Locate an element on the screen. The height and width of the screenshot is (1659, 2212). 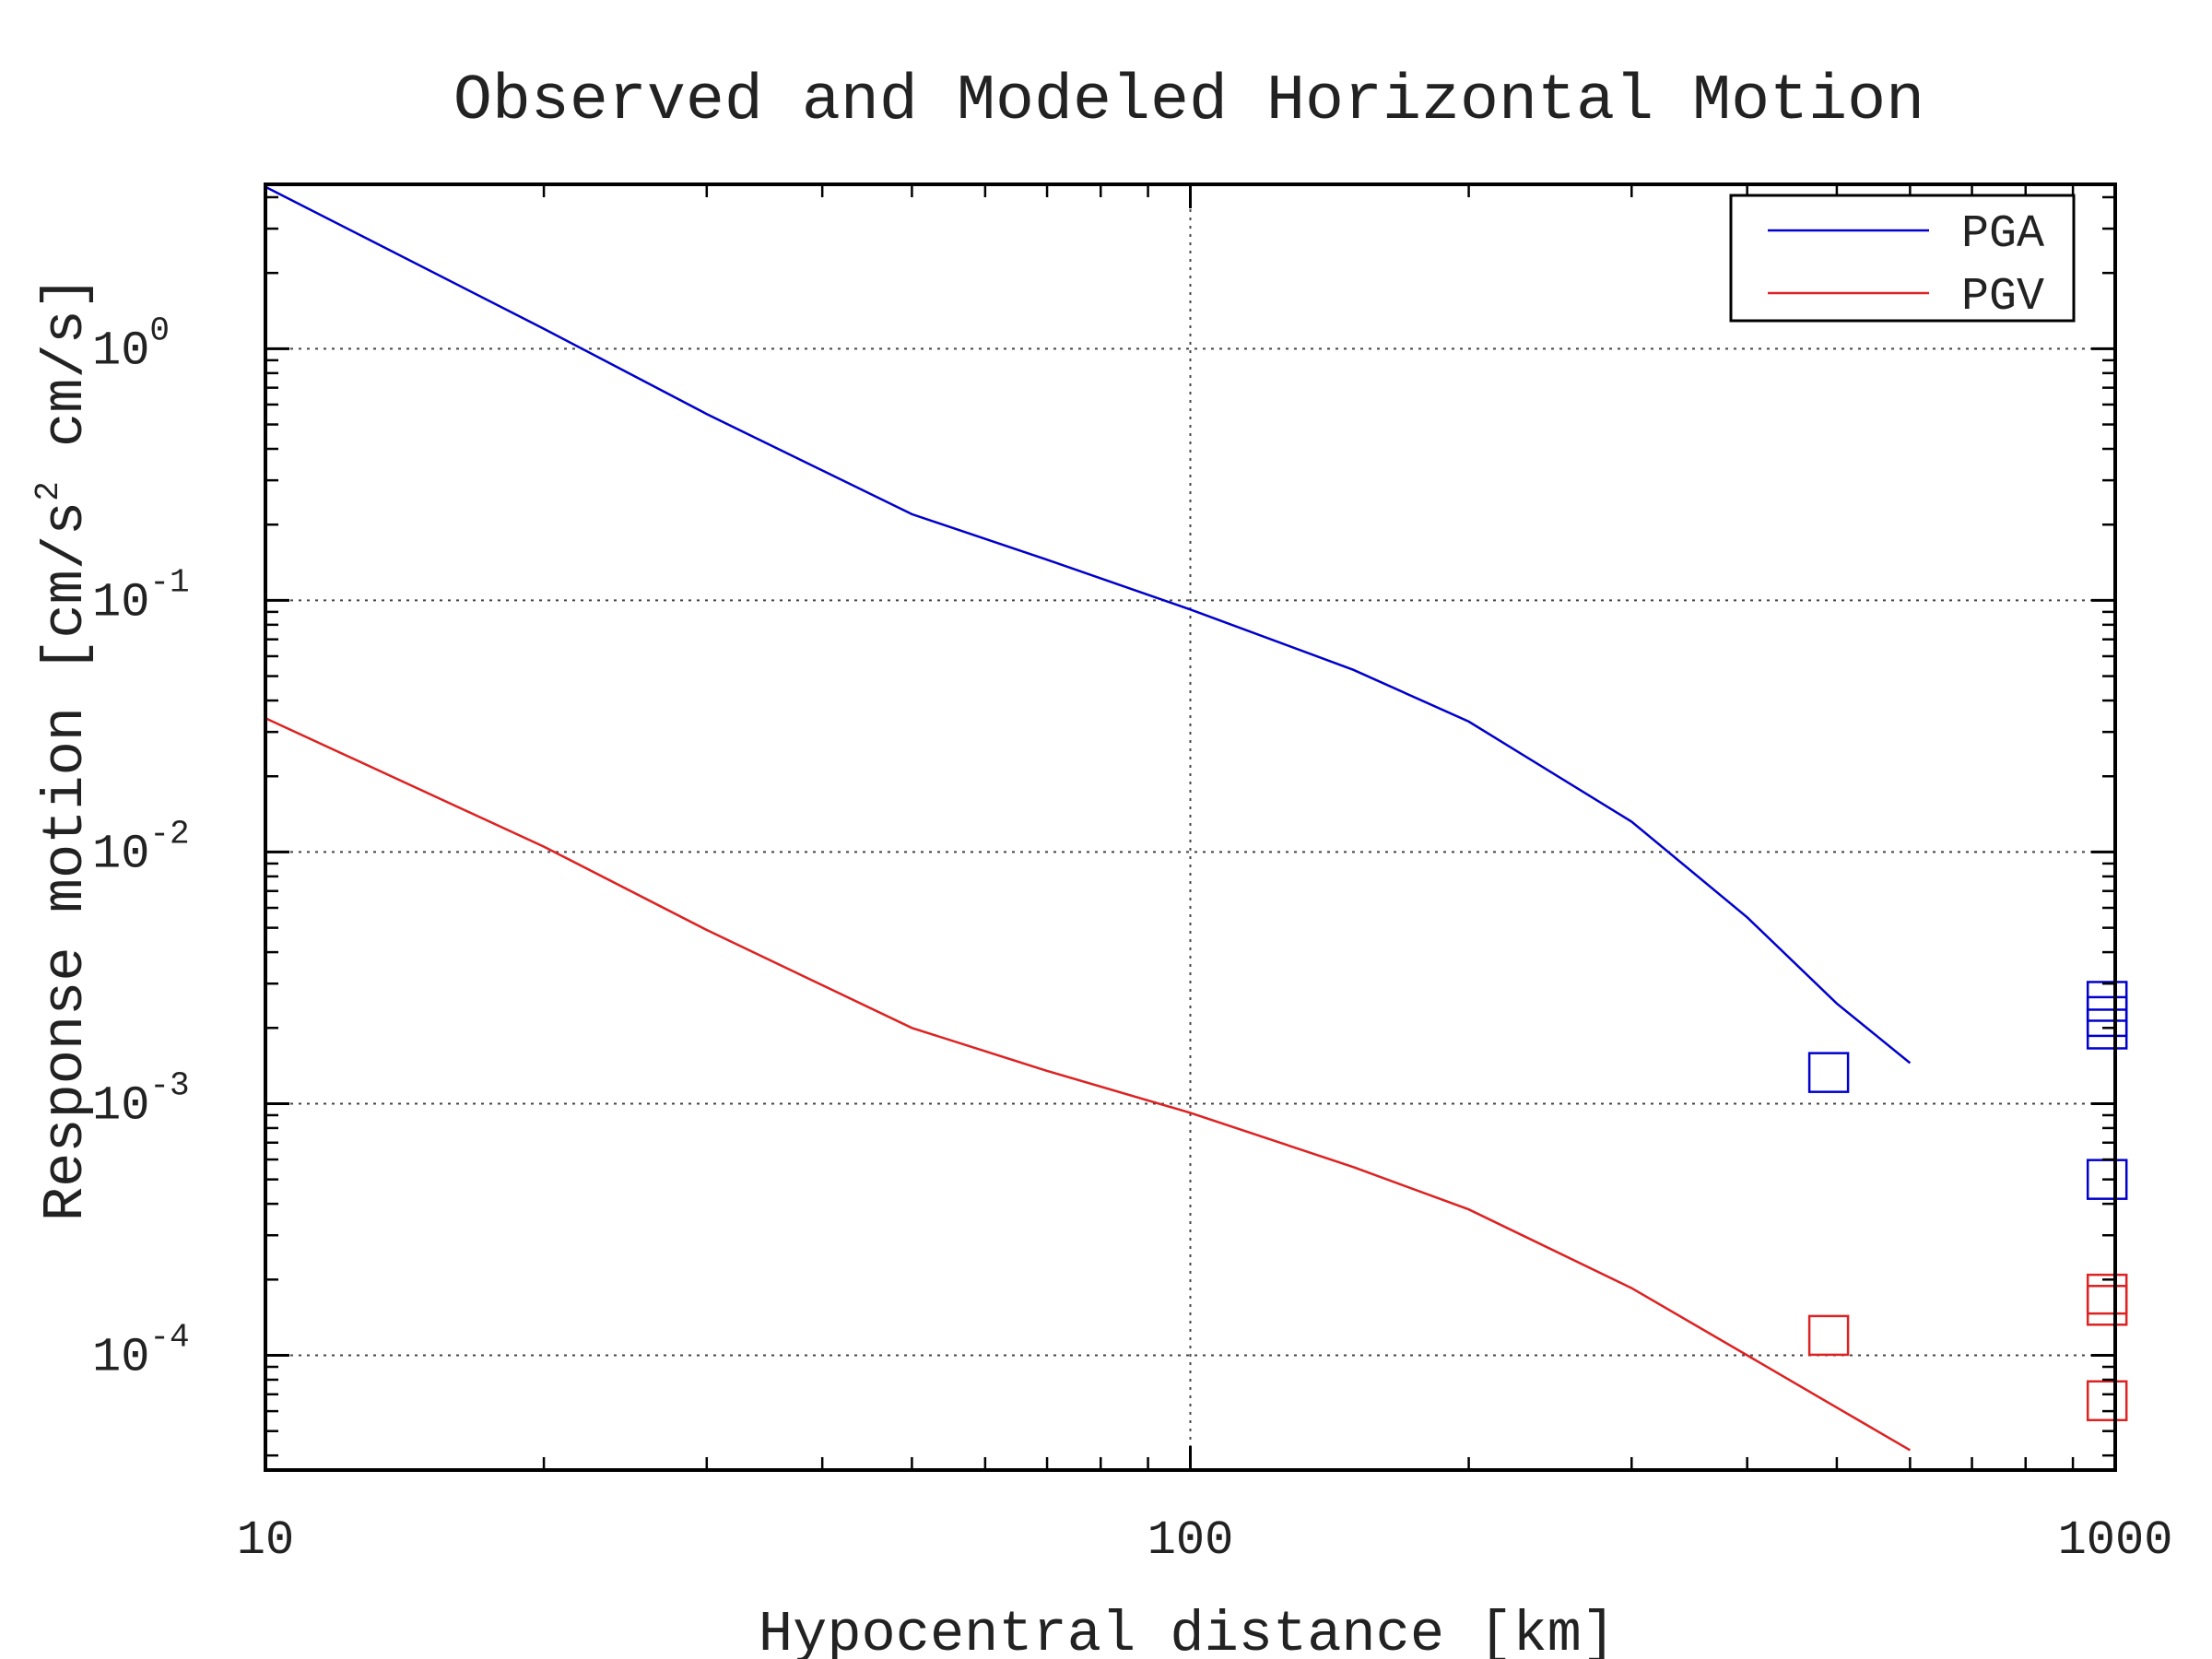
y-tick-exponent: -1 is located at coordinates (169, 582).